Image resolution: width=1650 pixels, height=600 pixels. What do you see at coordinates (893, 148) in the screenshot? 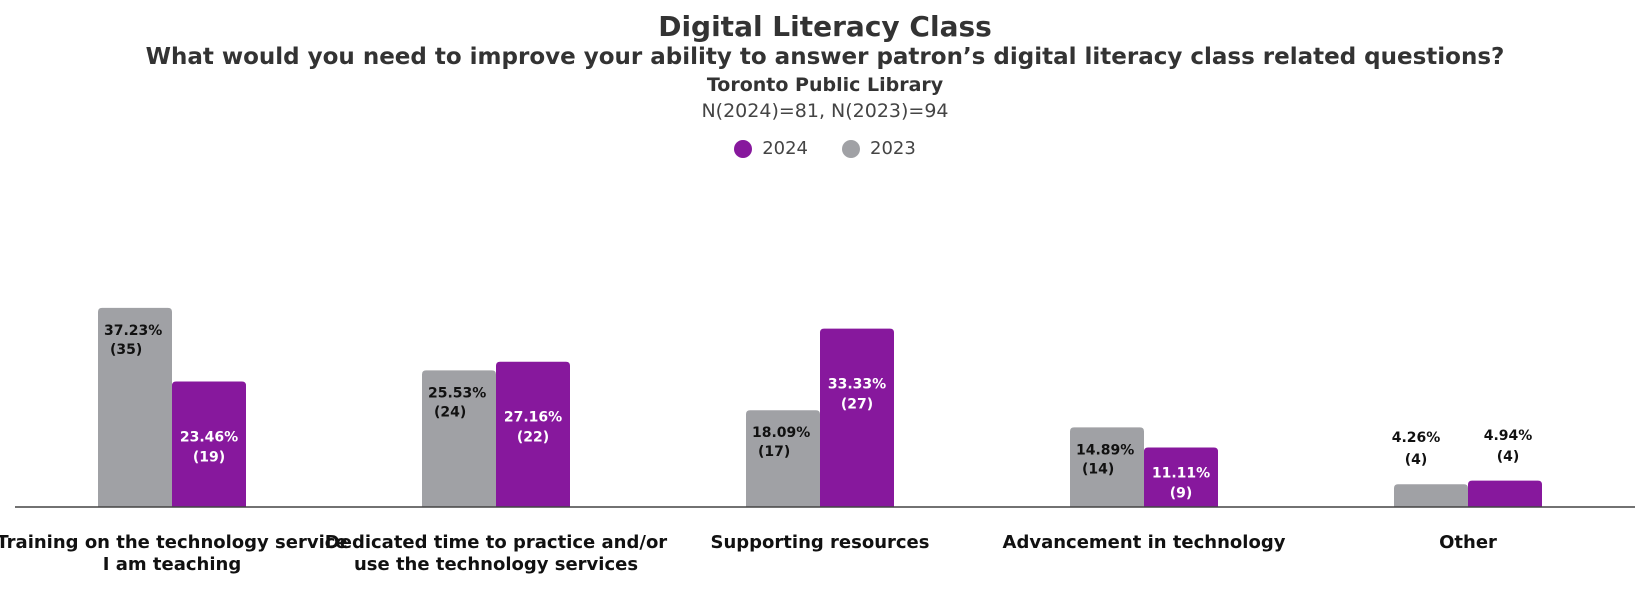
I see `legend-label-2023: 2023` at bounding box center [893, 148].